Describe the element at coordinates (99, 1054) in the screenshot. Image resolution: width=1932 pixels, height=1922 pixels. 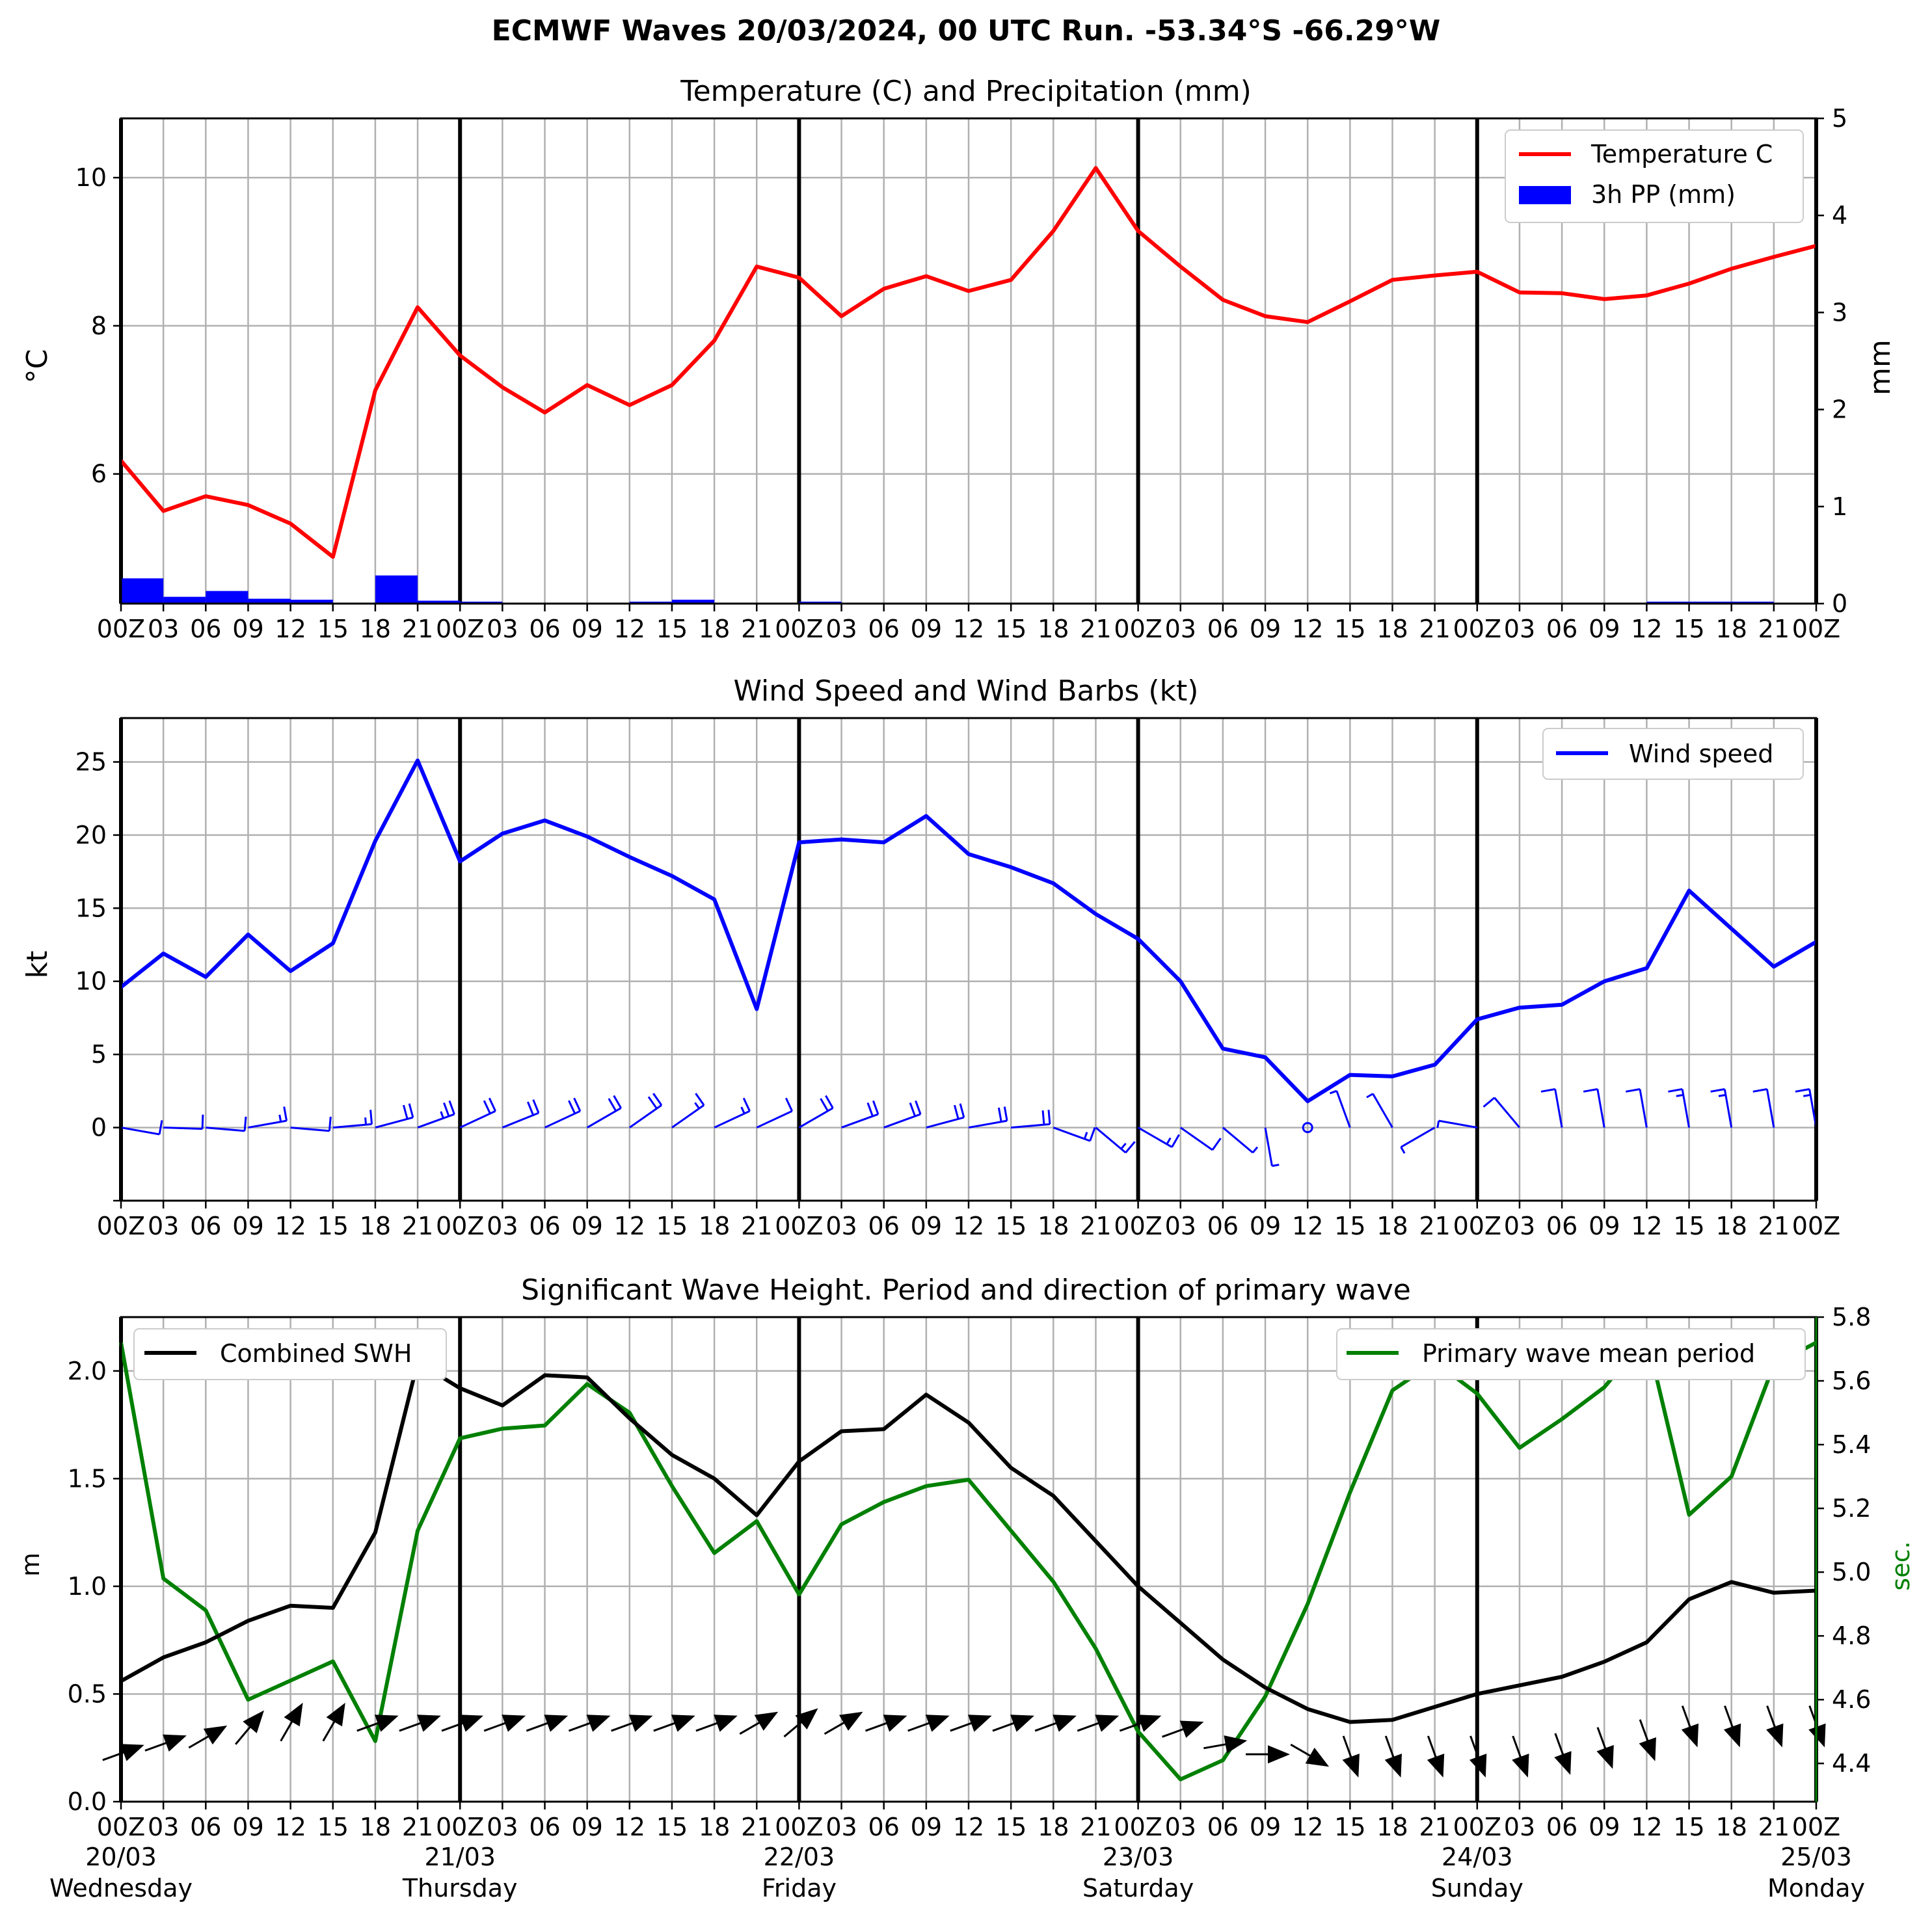
I see `y-tick-label: 5` at that location.